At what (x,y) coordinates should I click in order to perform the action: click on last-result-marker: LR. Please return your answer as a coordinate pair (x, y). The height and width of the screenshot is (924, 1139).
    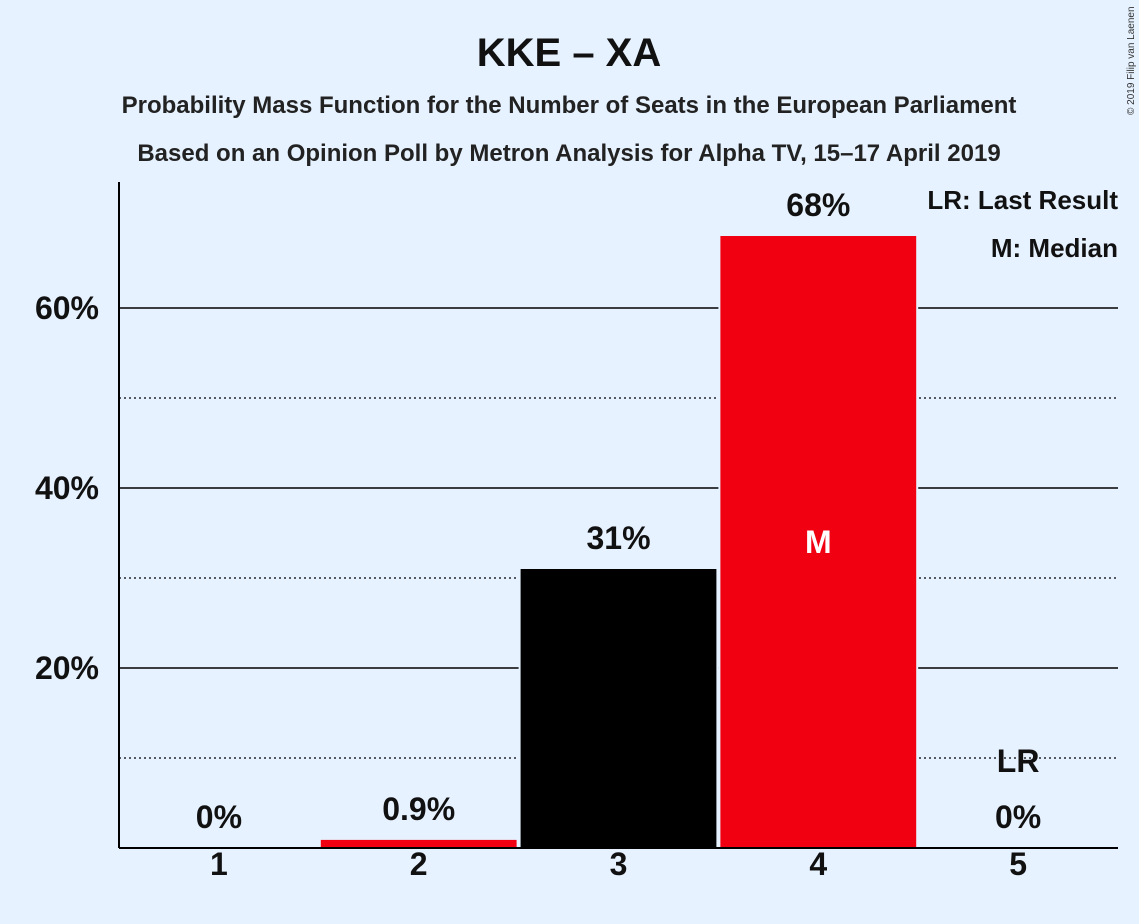
    Looking at the image, I should click on (1018, 761).